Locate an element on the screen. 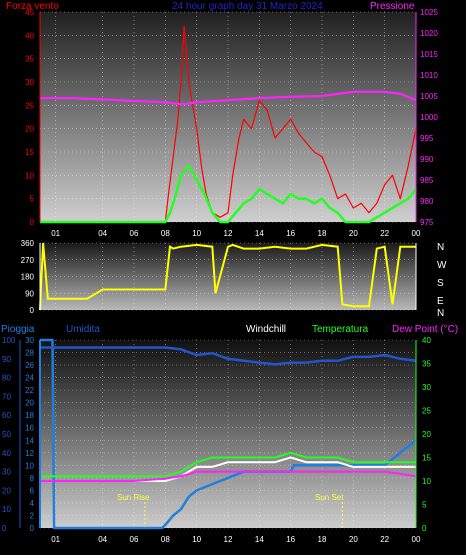  compass-e: E is located at coordinates (440, 301).